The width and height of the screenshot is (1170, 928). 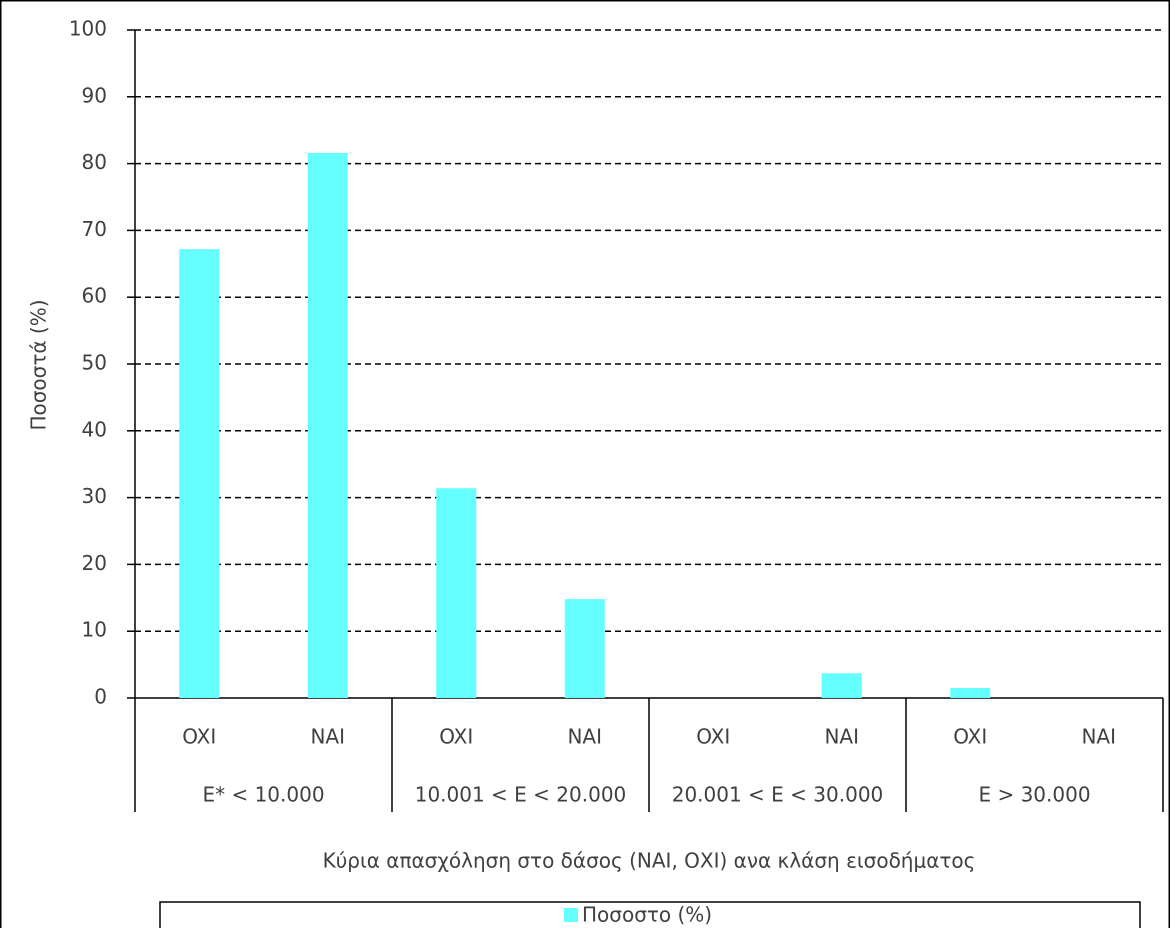 What do you see at coordinates (94, 363) in the screenshot?
I see `y-tick-label: 50` at bounding box center [94, 363].